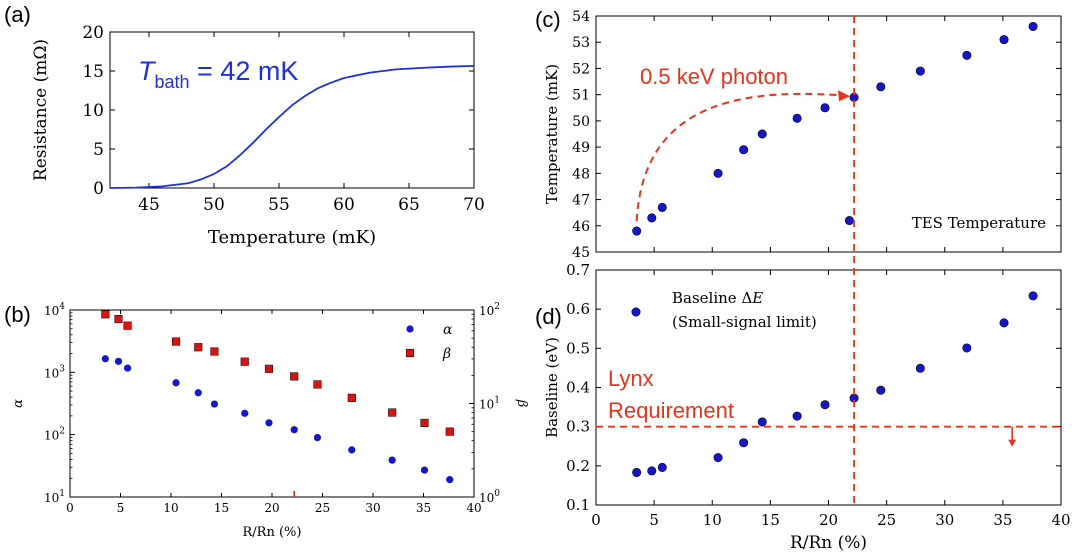 This screenshot has height=558, width=1077. What do you see at coordinates (93, 72) in the screenshot?
I see `y-tick-label: 15` at bounding box center [93, 72].